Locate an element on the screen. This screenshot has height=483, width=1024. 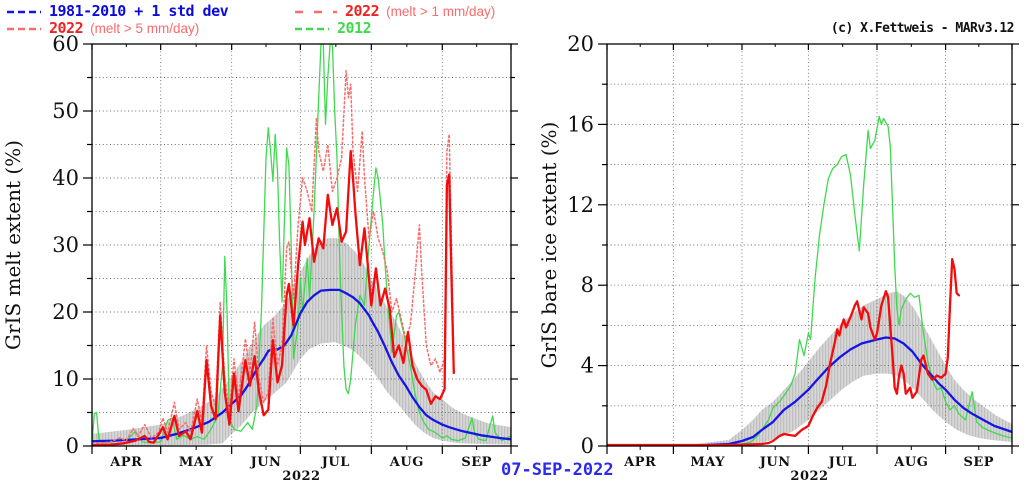
svg-text: GrIS melt extent (%) is located at coordinates (13, 245).